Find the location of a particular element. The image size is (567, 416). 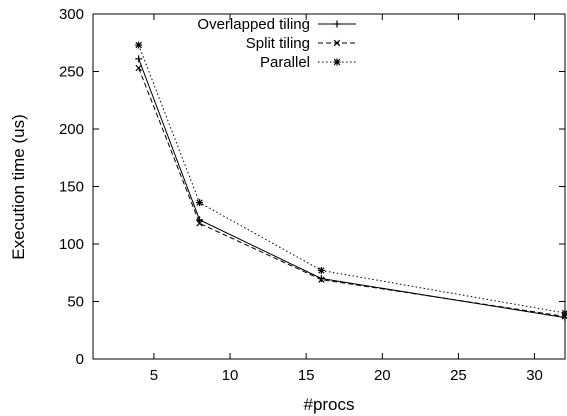

y-tick-label: 300 is located at coordinates (71, 14).